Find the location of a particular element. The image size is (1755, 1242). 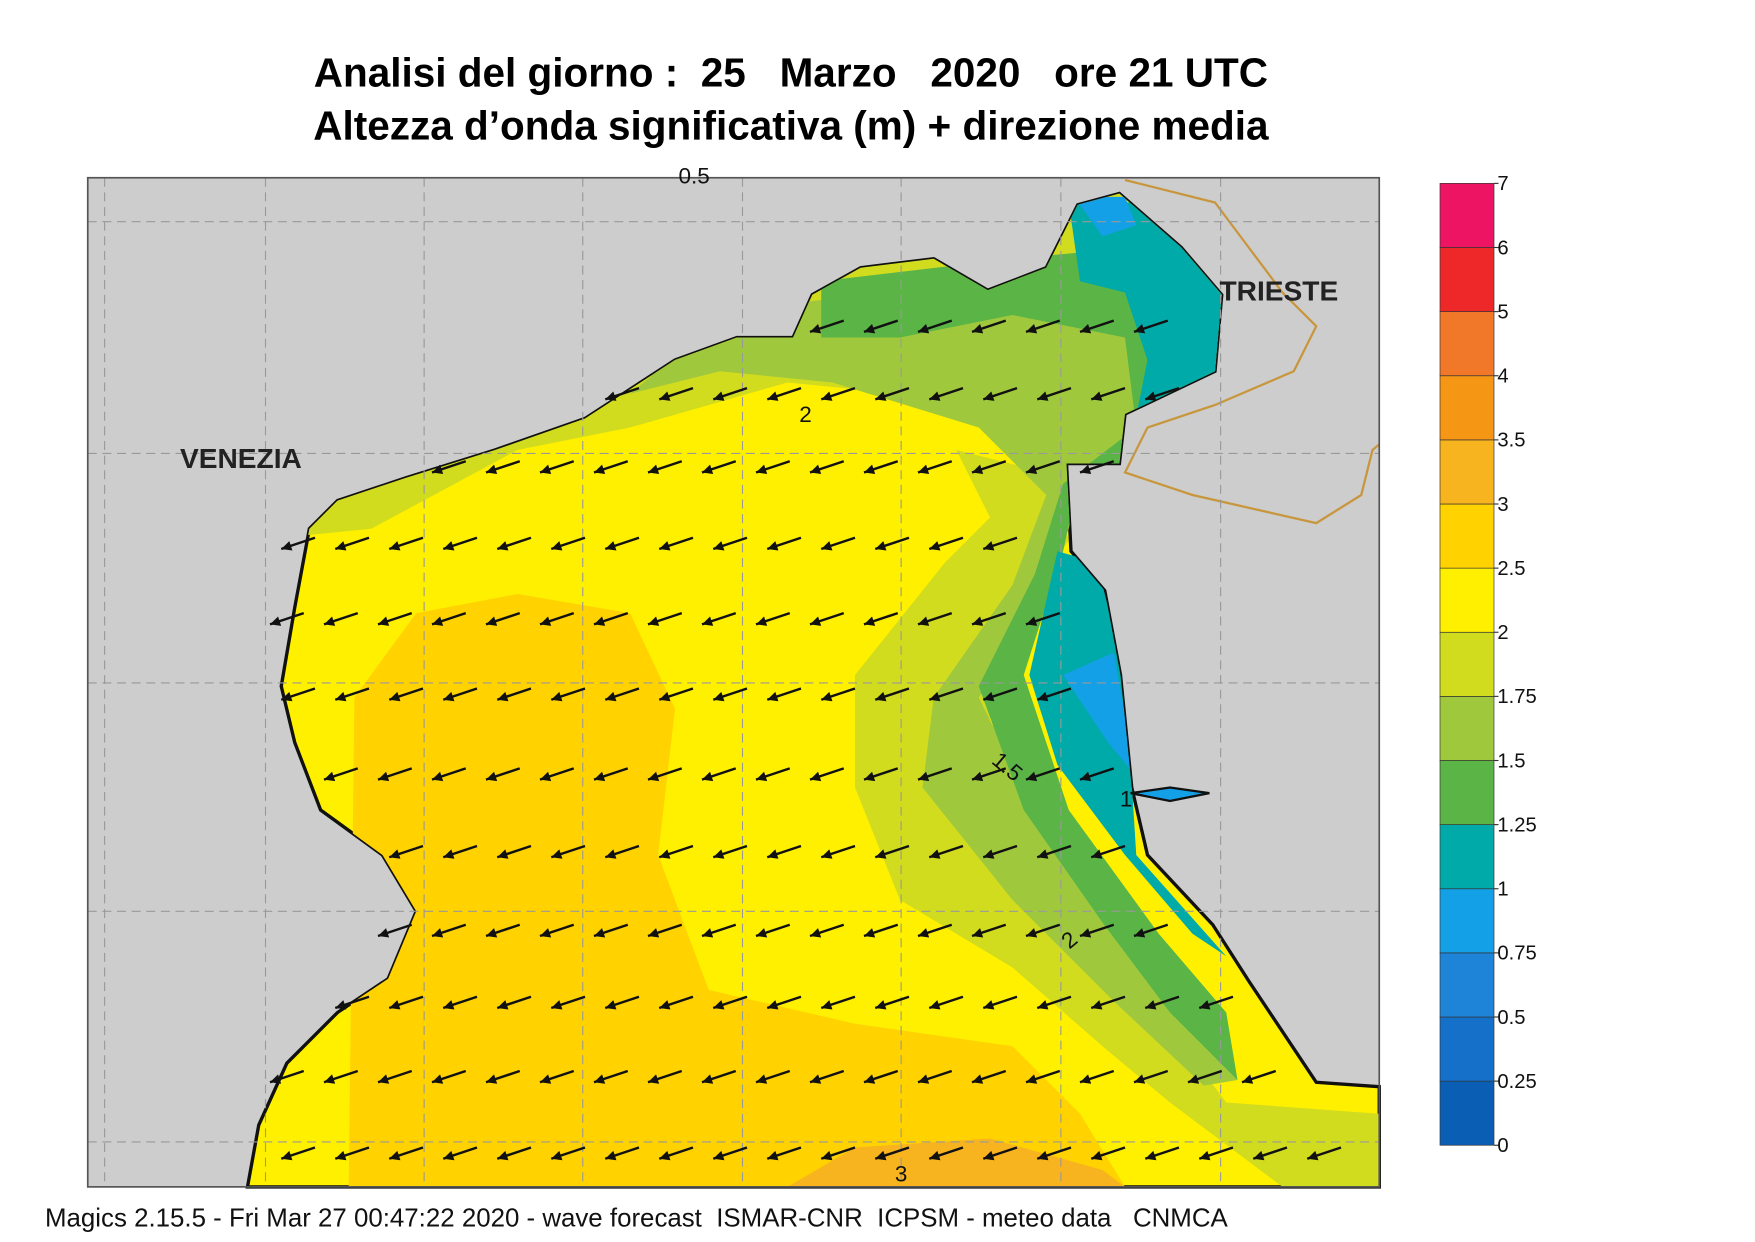

place-label: TRIESTE is located at coordinates (1279, 290).